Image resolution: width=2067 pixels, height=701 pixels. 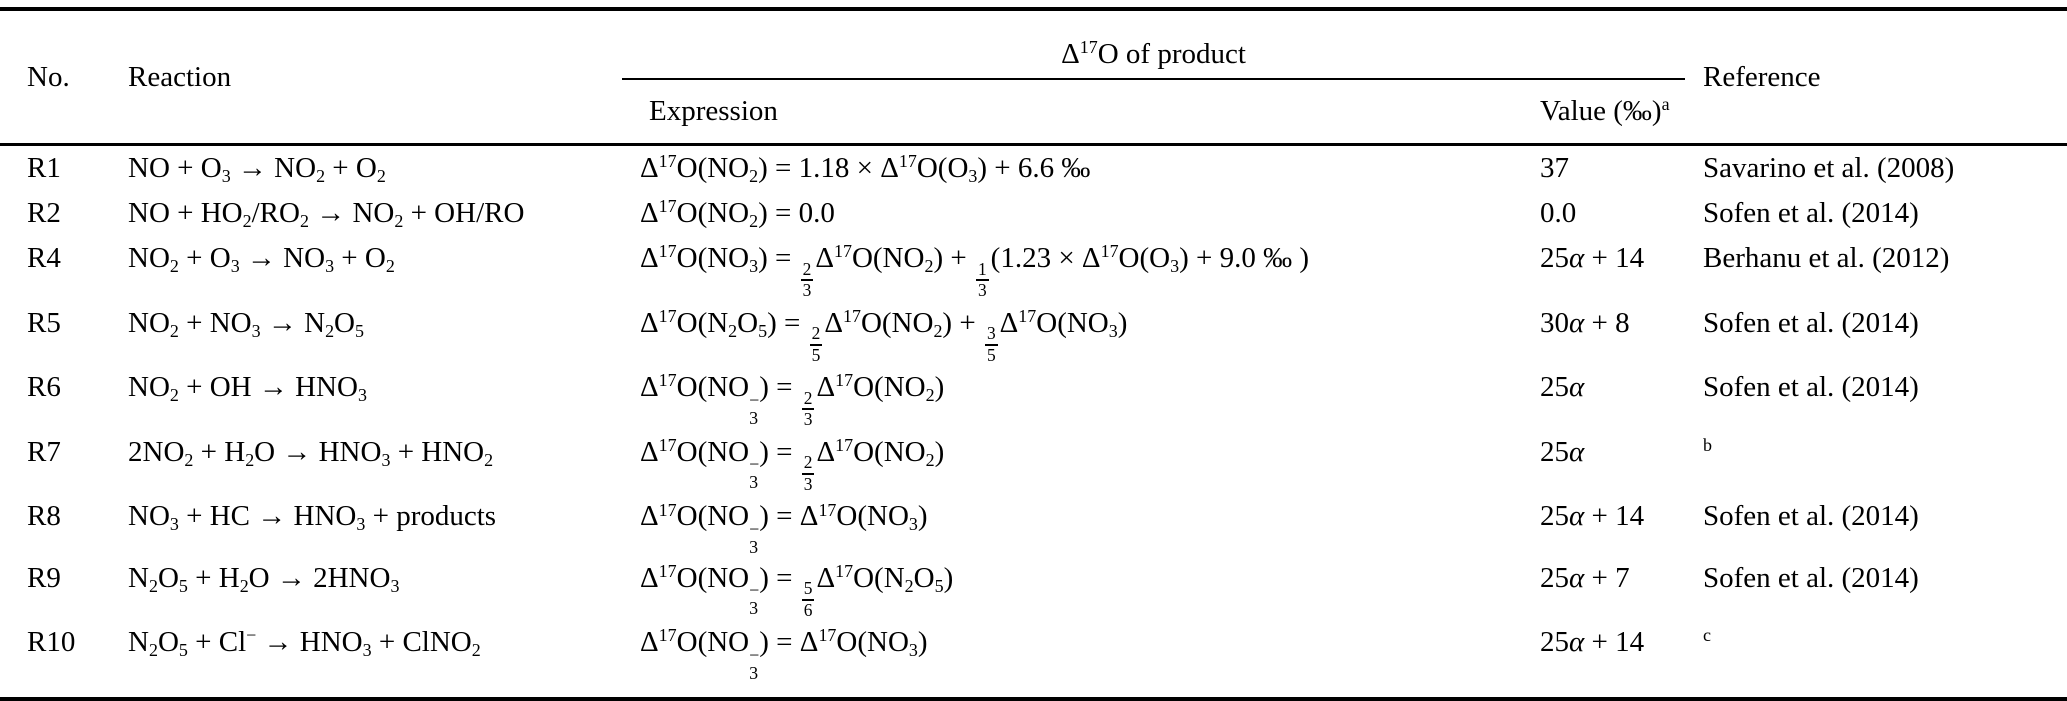 What do you see at coordinates (1585, 577) in the screenshot?
I see `cell-value: 25α + 7` at bounding box center [1585, 577].